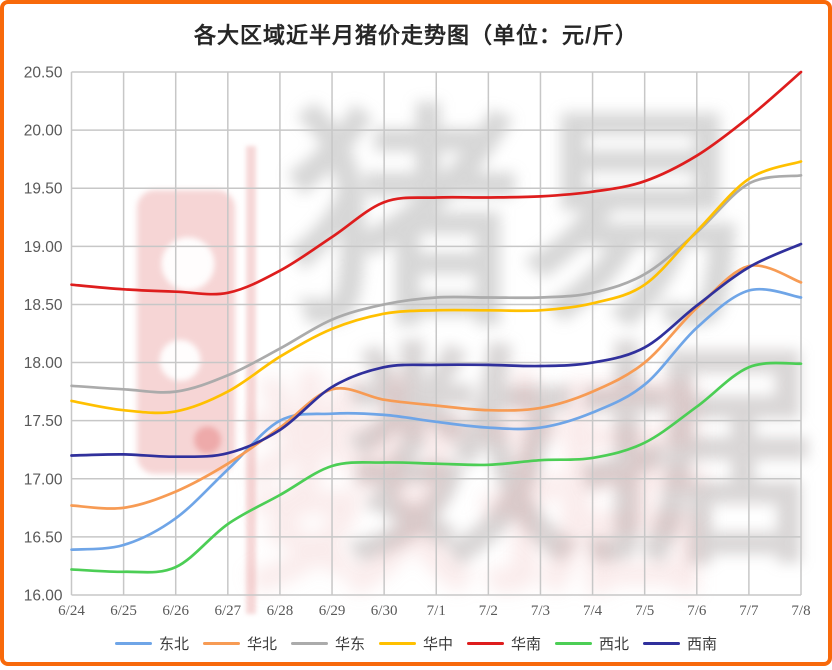 The width and height of the screenshot is (832, 670). I want to click on y-axis-tick-label: 19.00, so click(43, 247).